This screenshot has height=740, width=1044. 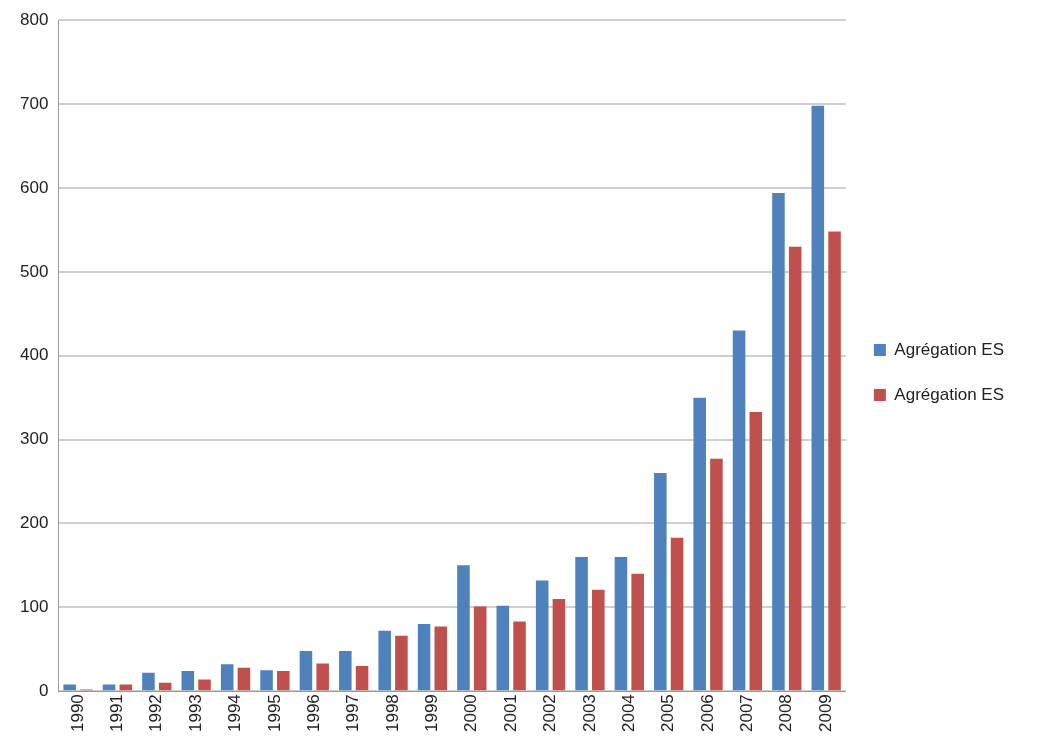 I want to click on y-tick-label: 800, so click(x=34, y=19).